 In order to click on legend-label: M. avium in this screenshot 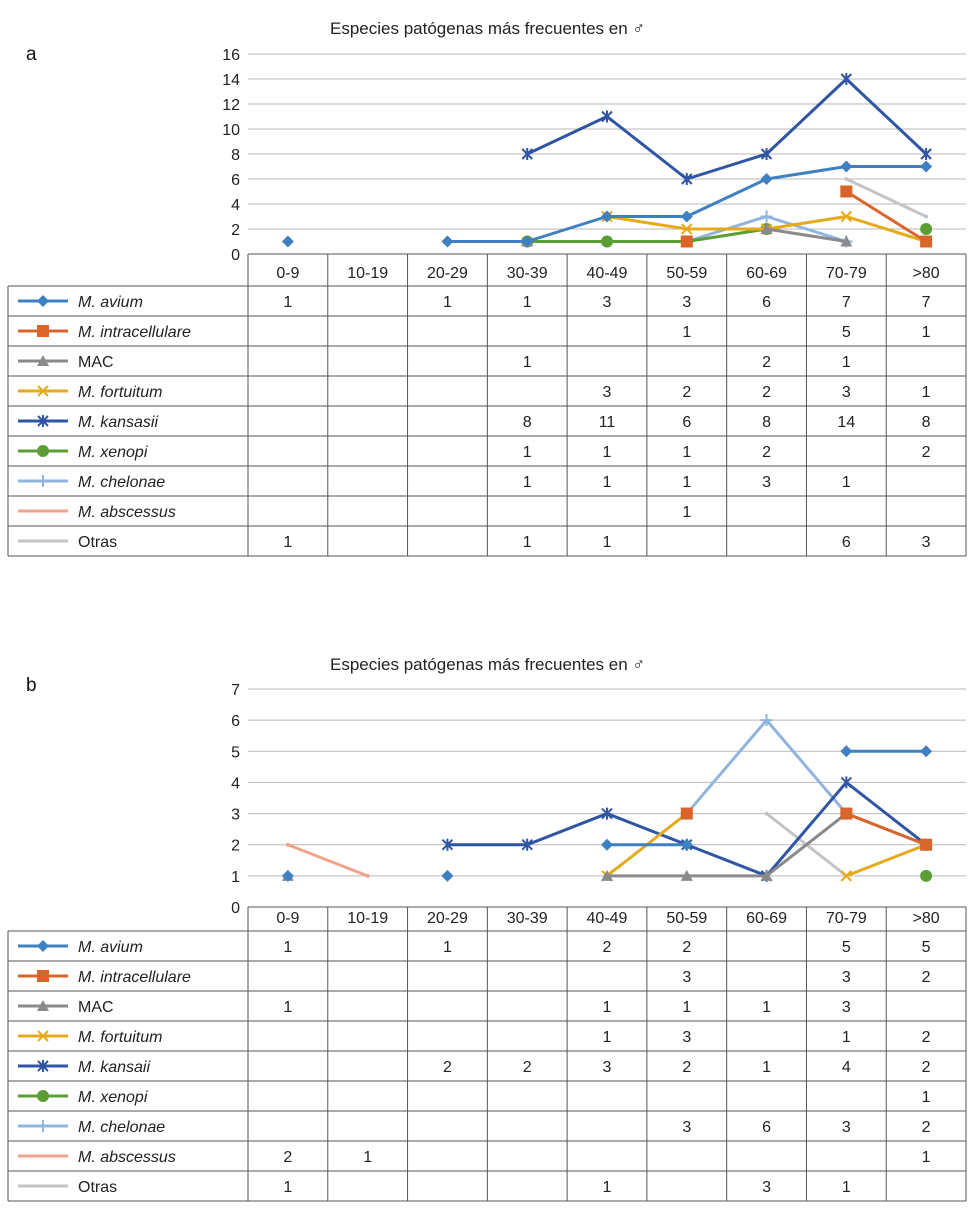, I will do `click(110, 302)`.